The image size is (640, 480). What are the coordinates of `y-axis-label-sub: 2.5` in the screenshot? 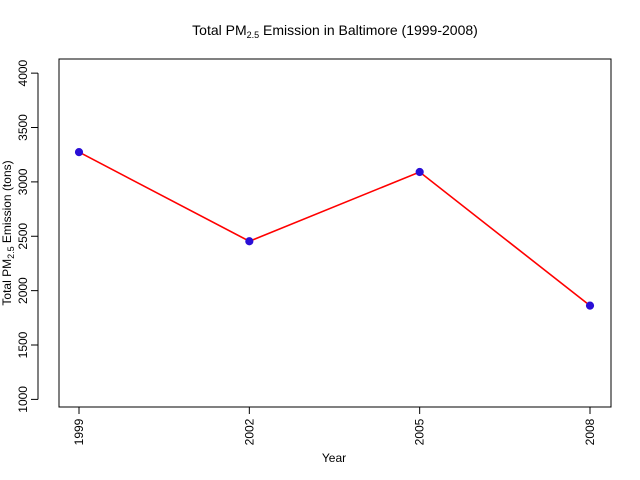 It's located at (11, 252).